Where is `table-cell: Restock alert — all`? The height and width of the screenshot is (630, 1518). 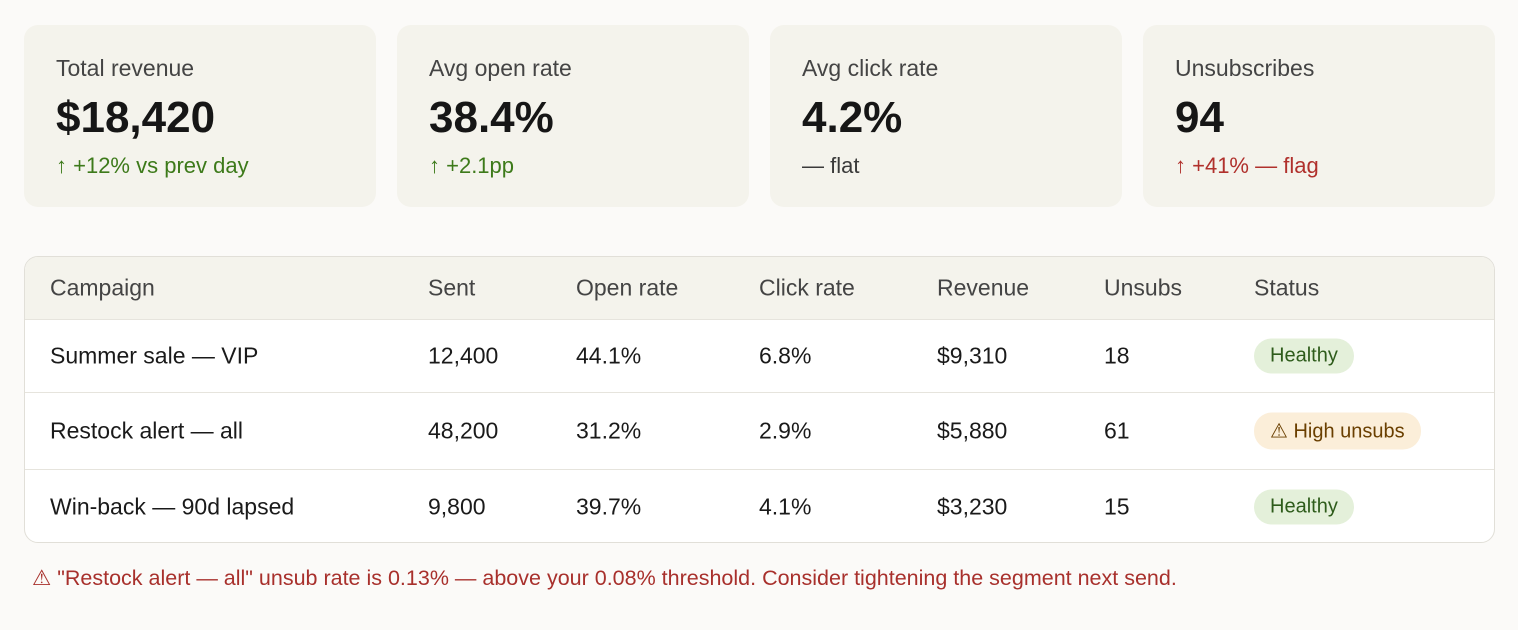 table-cell: Restock alert — all is located at coordinates (147, 430).